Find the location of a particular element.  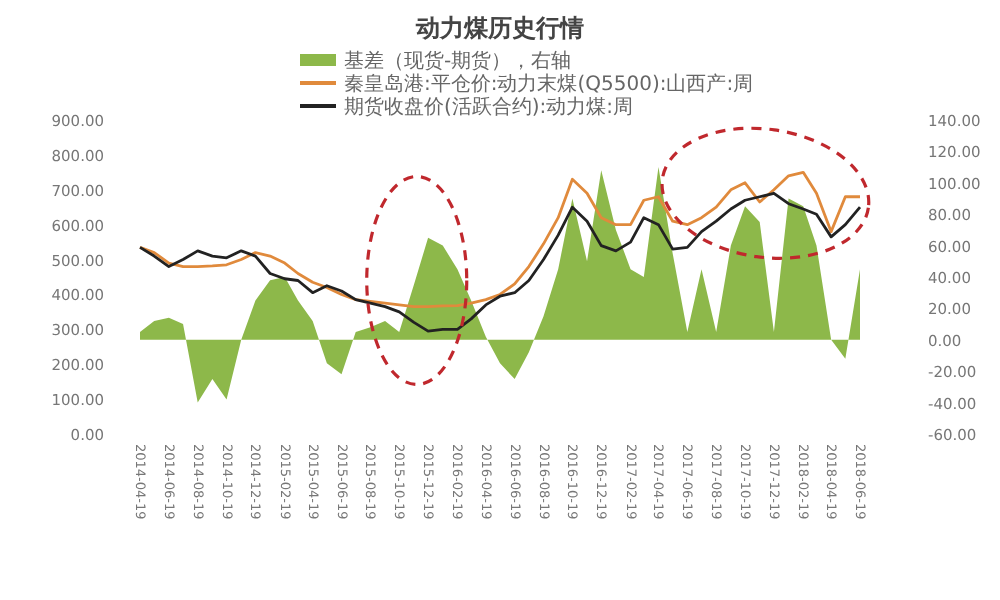

chart-title: 动力煤历史行情 is located at coordinates (499, 28).